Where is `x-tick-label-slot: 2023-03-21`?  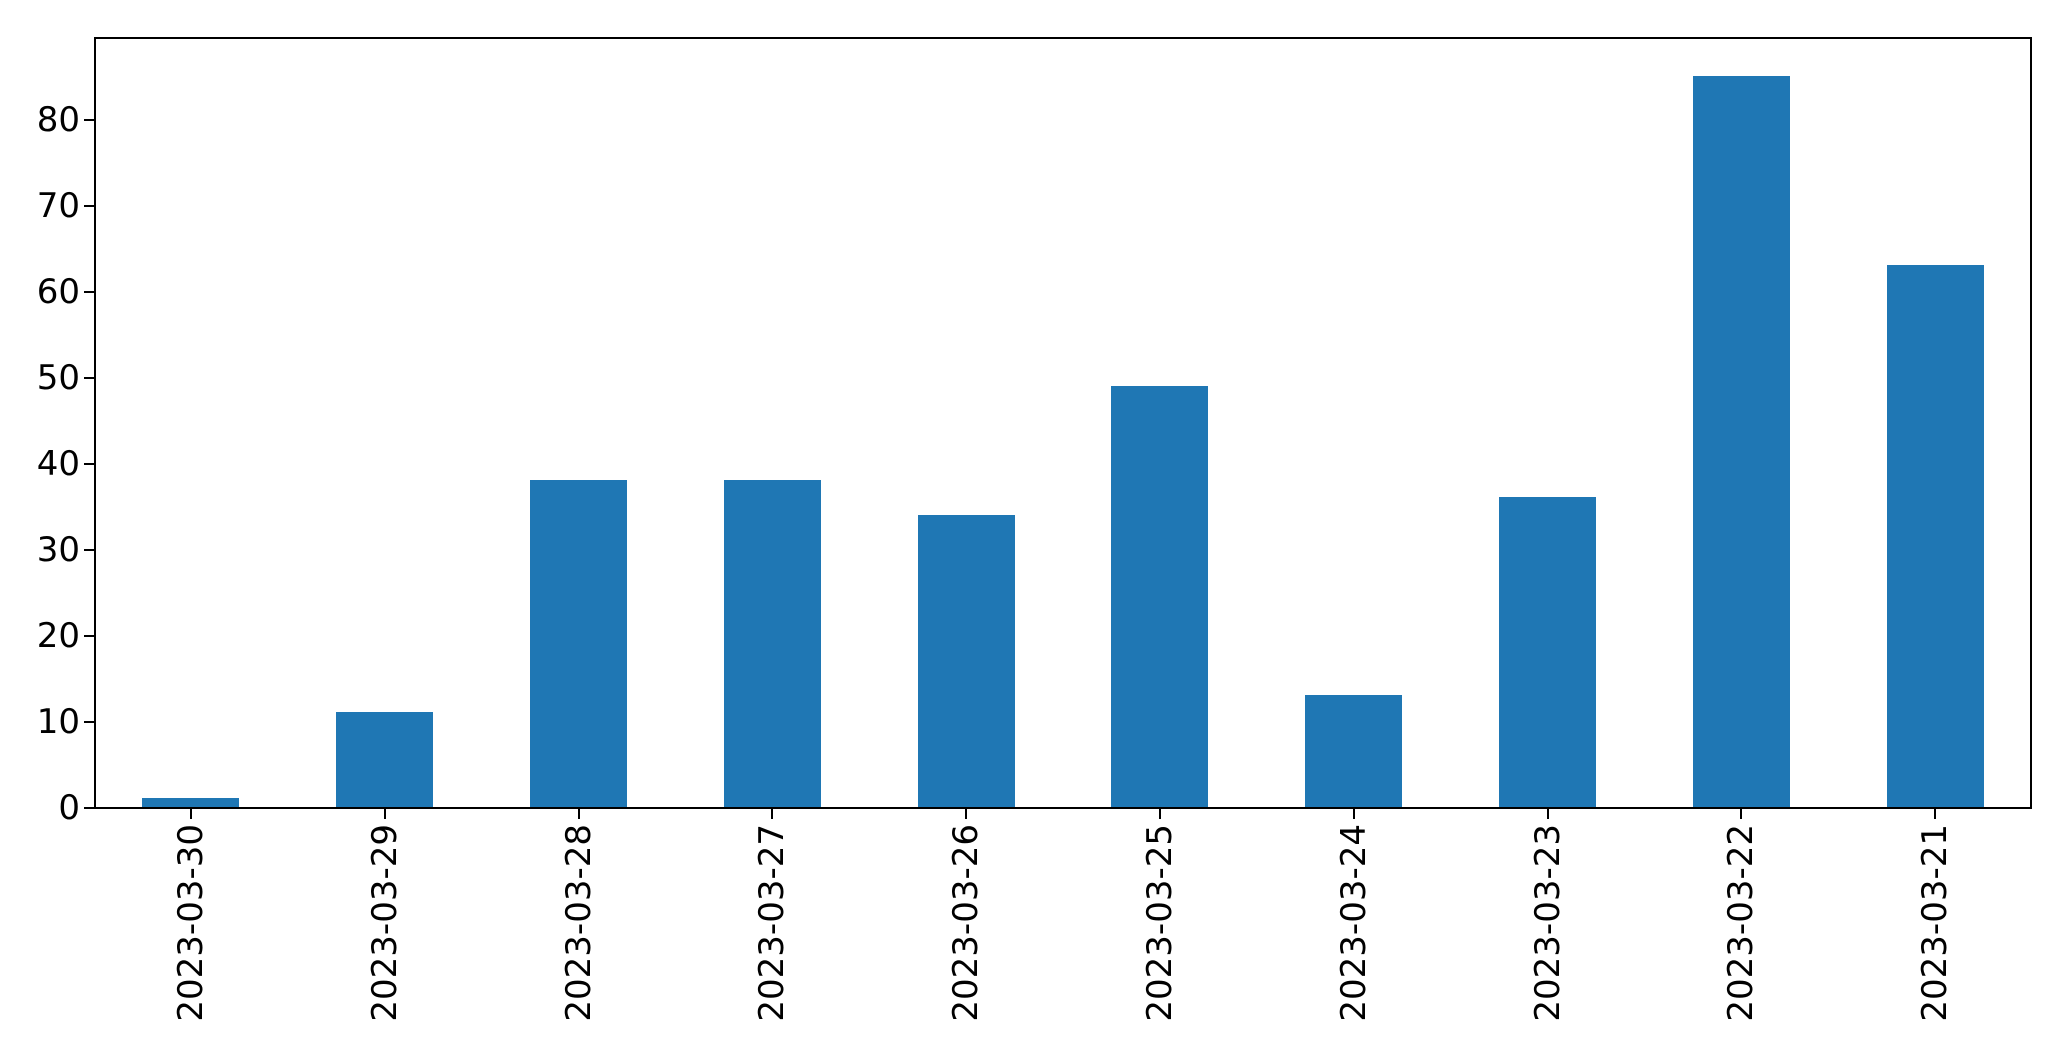 x-tick-label-slot: 2023-03-21 is located at coordinates (1935, 923).